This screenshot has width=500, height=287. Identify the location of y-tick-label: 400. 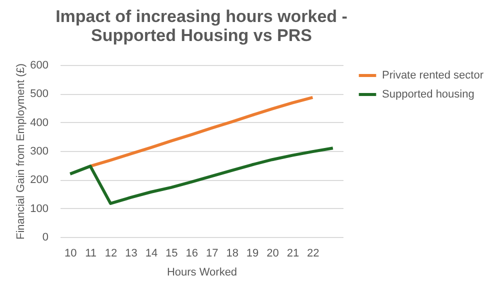
(39, 122).